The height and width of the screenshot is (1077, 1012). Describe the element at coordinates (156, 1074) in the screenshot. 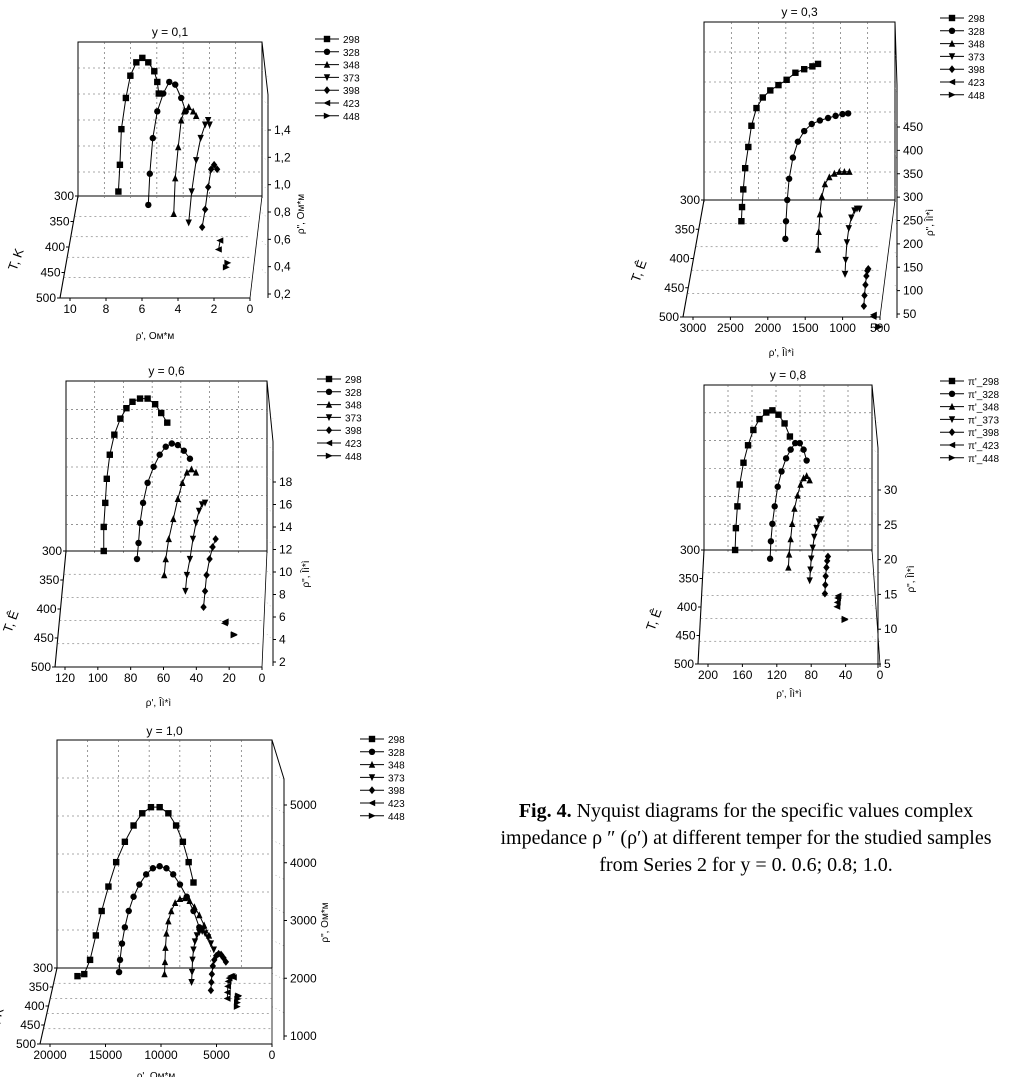

I see `x-axis-label: ρ', Ом*м` at that location.